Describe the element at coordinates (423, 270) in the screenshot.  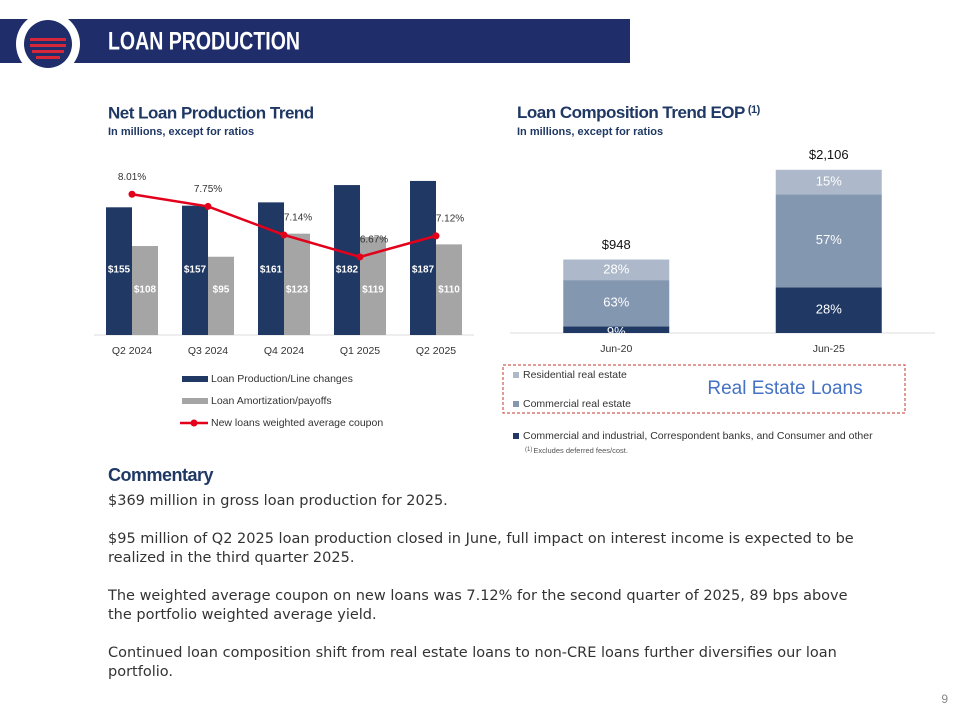
I see `data-label: $187` at that location.